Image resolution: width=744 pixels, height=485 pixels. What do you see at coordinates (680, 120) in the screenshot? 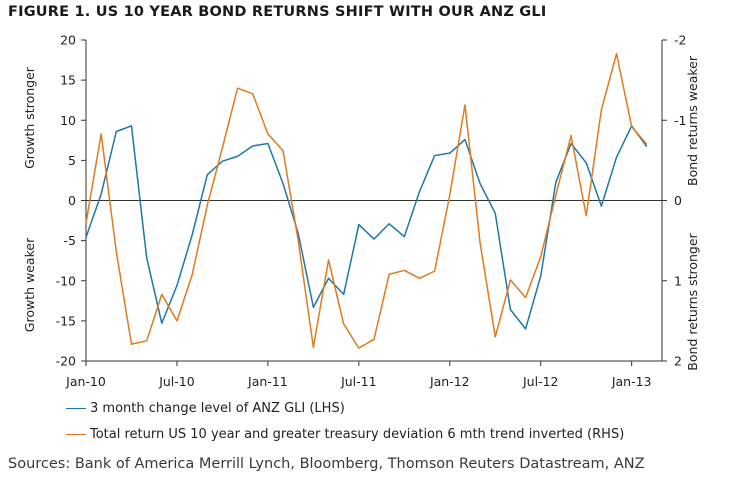
I see `right-tick-label: -1` at bounding box center [680, 120].